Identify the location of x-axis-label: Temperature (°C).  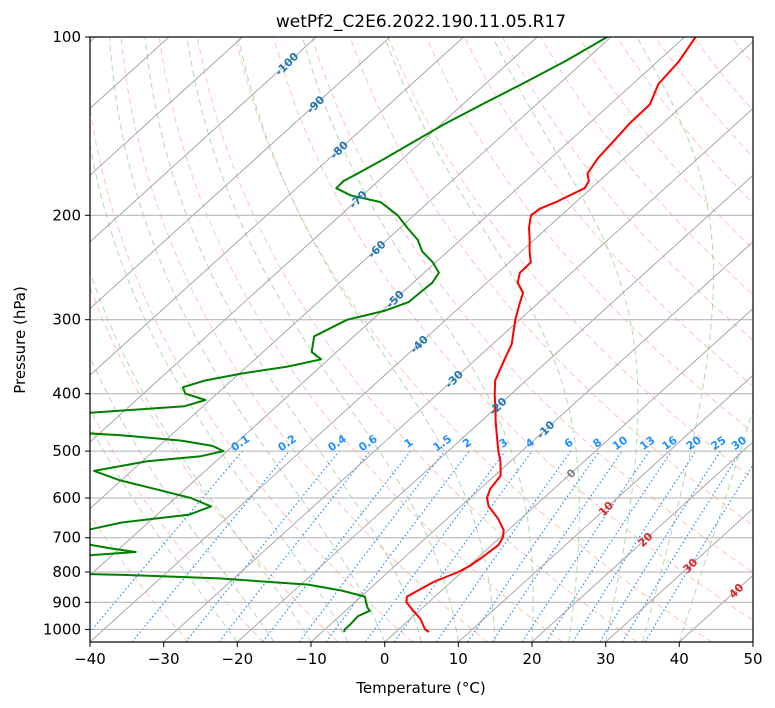
(420, 688).